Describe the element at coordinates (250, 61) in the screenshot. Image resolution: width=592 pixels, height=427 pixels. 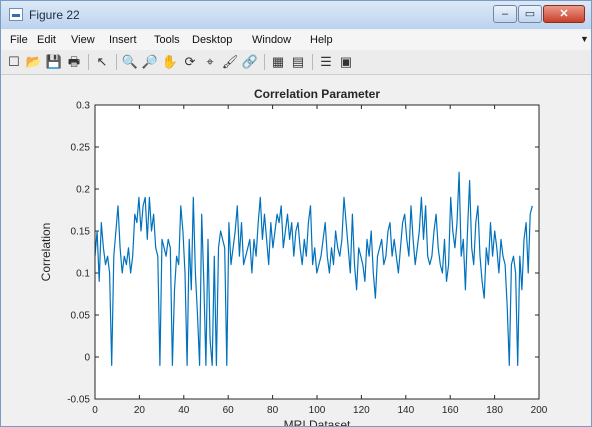
I see `link-plot-icon: 🔗` at that location.